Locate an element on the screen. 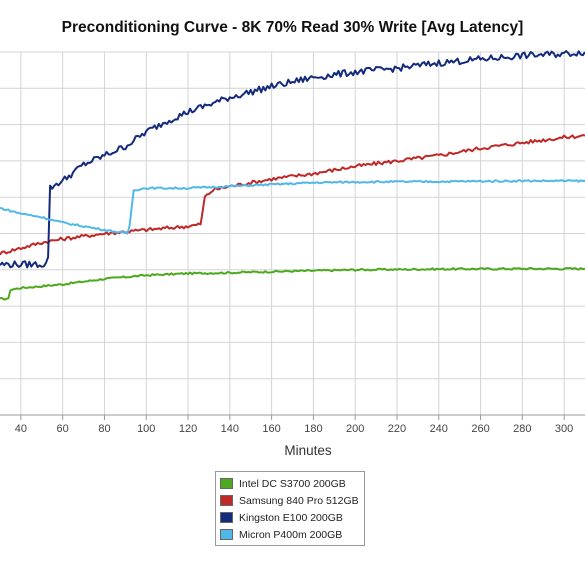  x-tick-label: 200 is located at coordinates (355, 429).